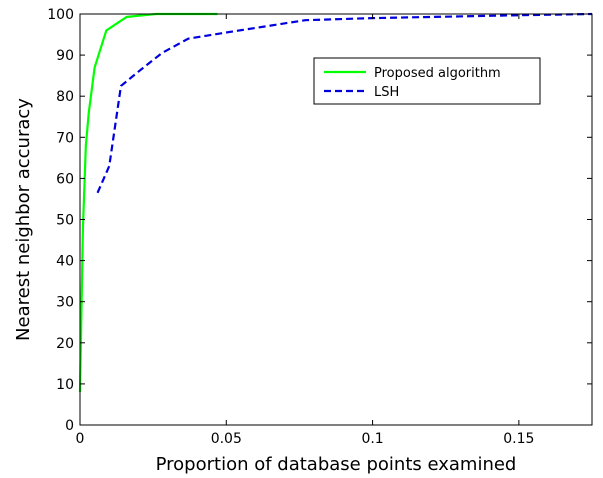 Image resolution: width=603 pixels, height=478 pixels. Describe the element at coordinates (23, 219) in the screenshot. I see `y-axis-label: Nearest neighbor accuracy` at that location.